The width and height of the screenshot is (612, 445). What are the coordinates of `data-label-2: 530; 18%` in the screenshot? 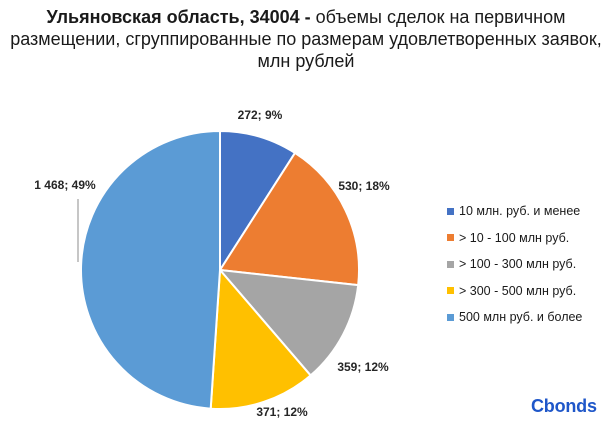 It's located at (364, 186).